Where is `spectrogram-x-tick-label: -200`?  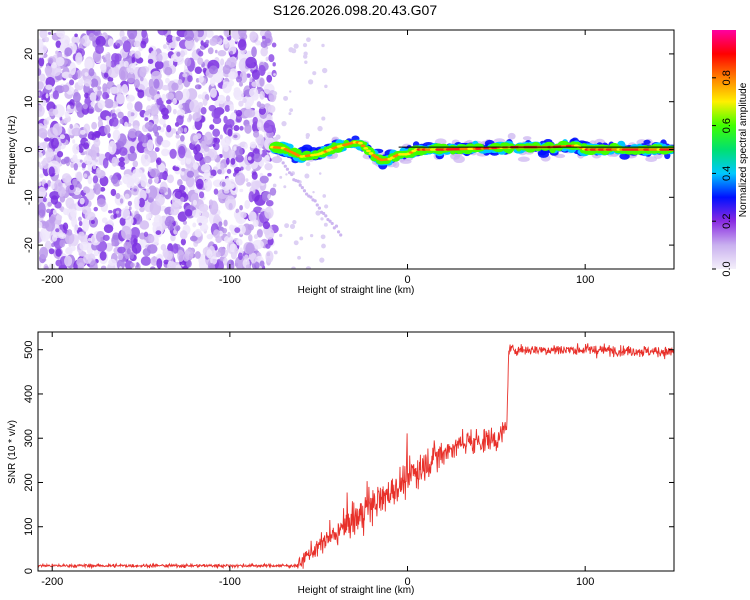 spectrogram-x-tick-label: -200 is located at coordinates (52, 280).